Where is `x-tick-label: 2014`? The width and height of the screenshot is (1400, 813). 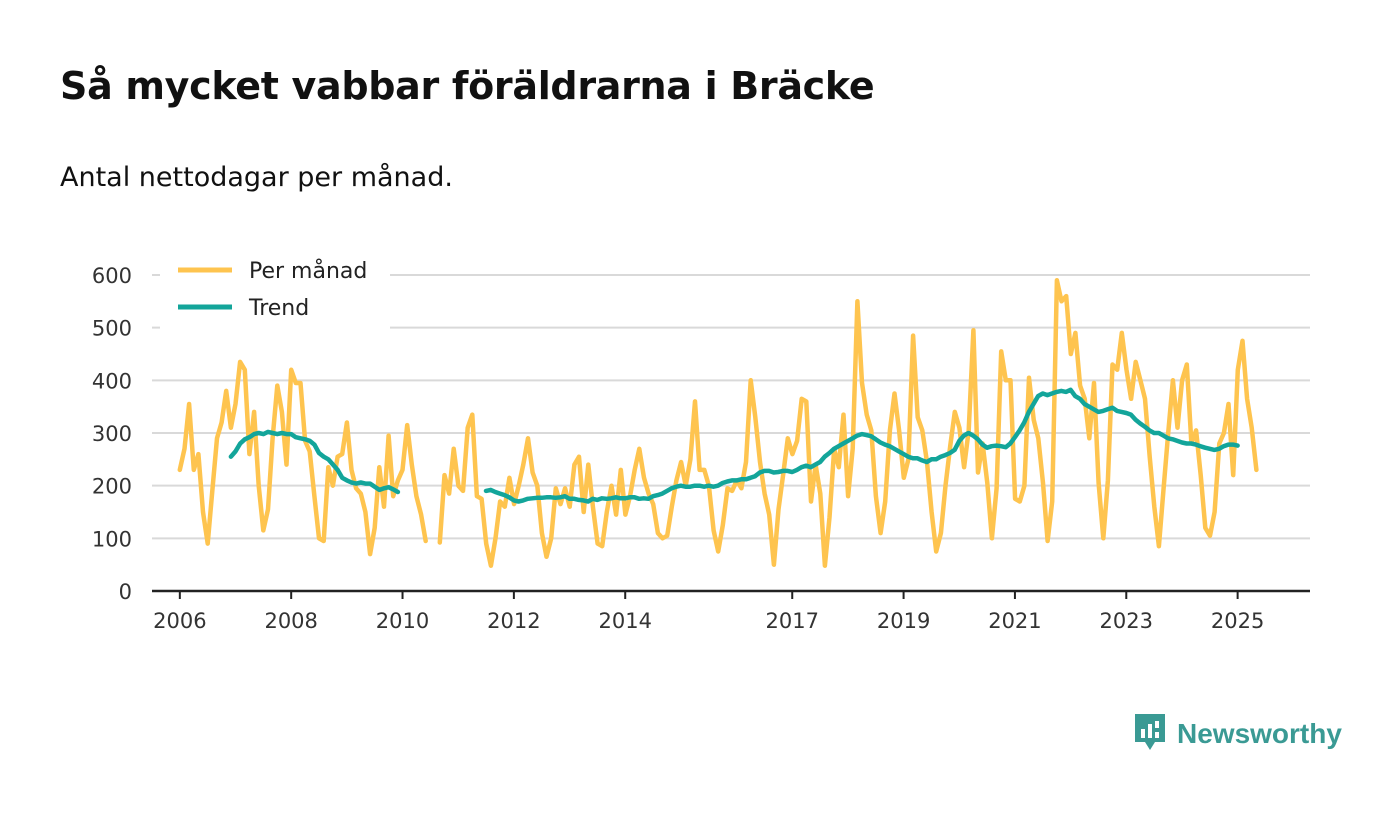
x-tick-label: 2014 is located at coordinates (624, 621).